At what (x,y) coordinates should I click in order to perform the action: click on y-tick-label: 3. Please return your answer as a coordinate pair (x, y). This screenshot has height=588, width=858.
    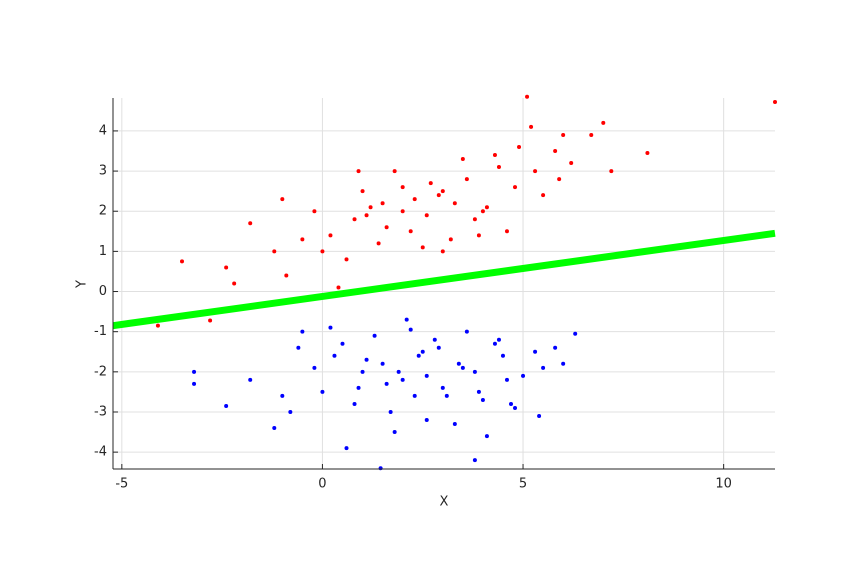
    Looking at the image, I should click on (103, 171).